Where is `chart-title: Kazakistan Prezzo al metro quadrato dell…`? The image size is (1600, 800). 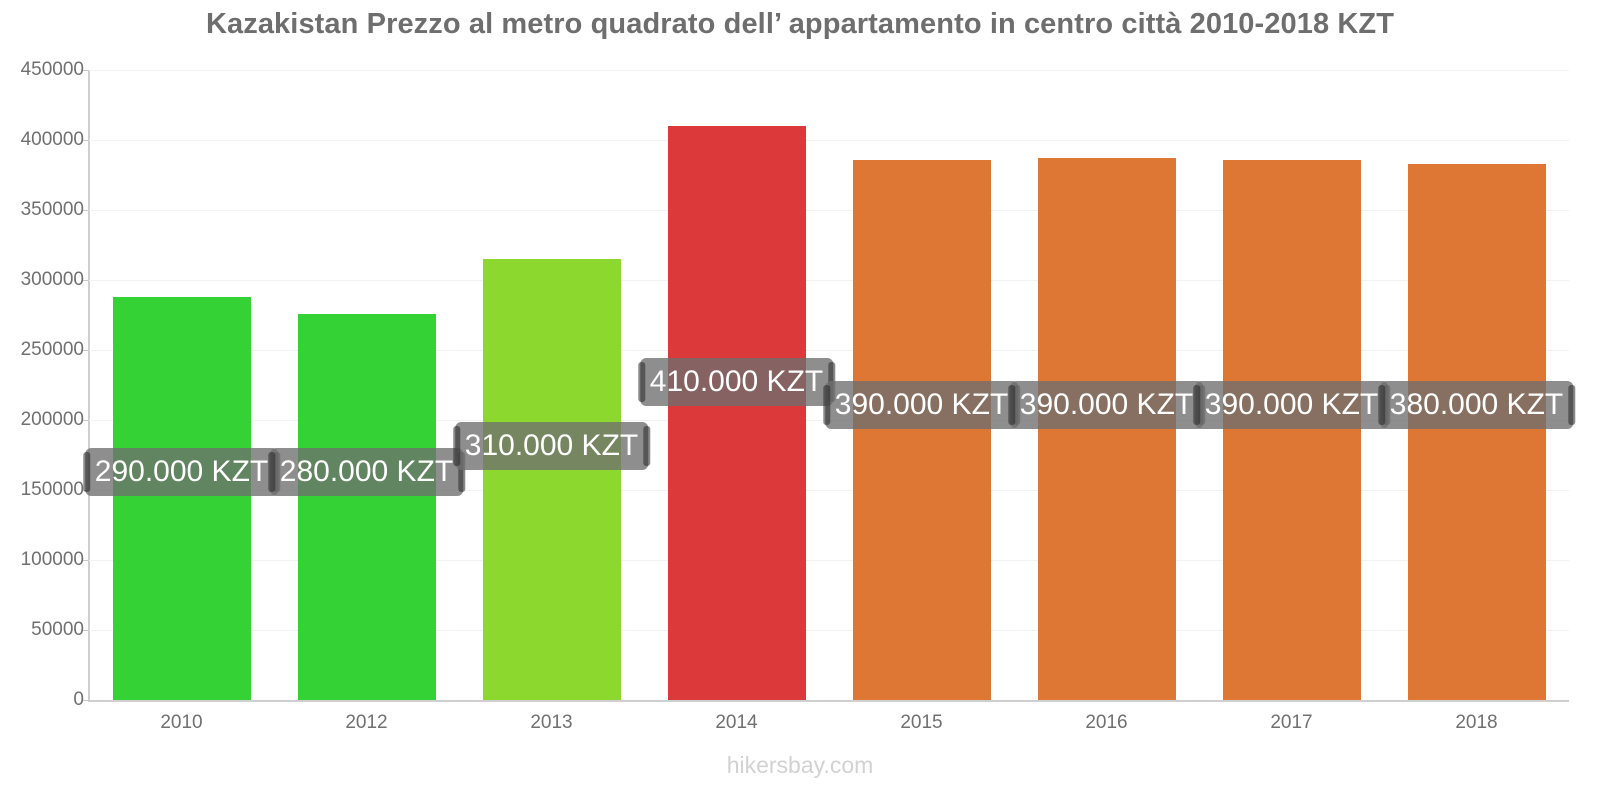 chart-title: Kazakistan Prezzo al metro quadrato dell… is located at coordinates (800, 24).